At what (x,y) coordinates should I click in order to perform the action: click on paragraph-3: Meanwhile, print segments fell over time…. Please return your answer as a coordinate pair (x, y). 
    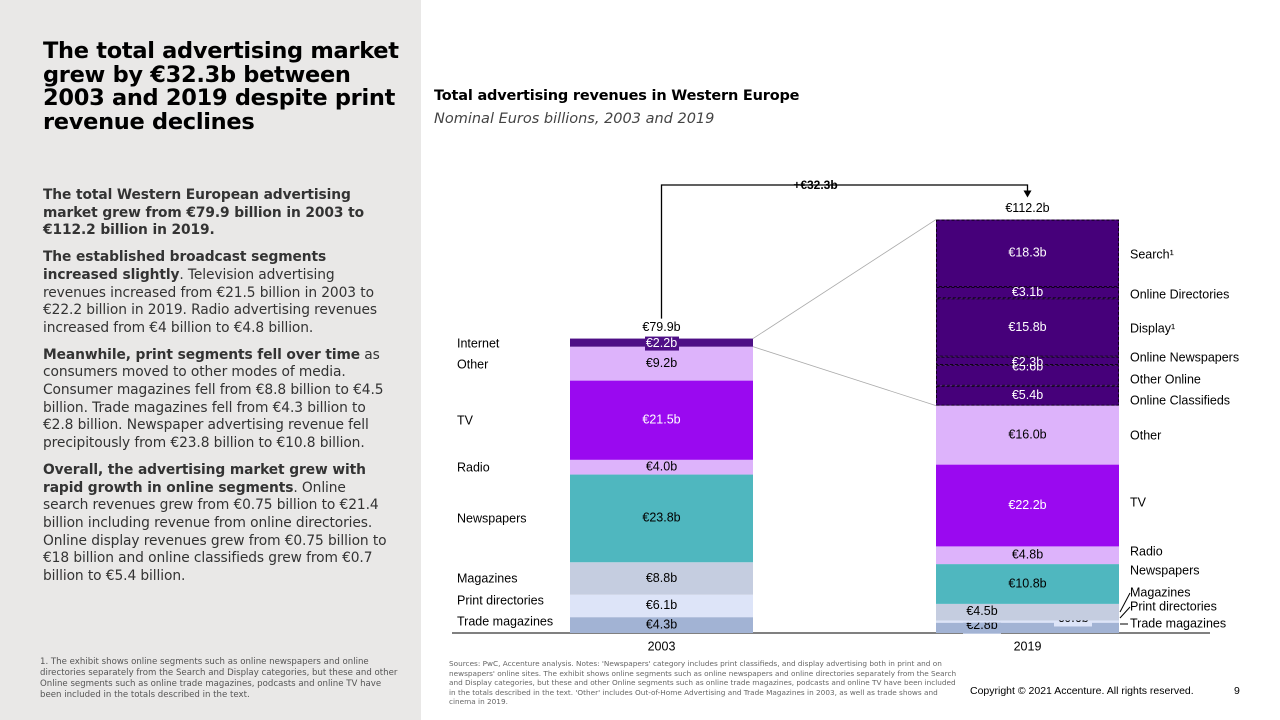
    Looking at the image, I should click on (219, 400).